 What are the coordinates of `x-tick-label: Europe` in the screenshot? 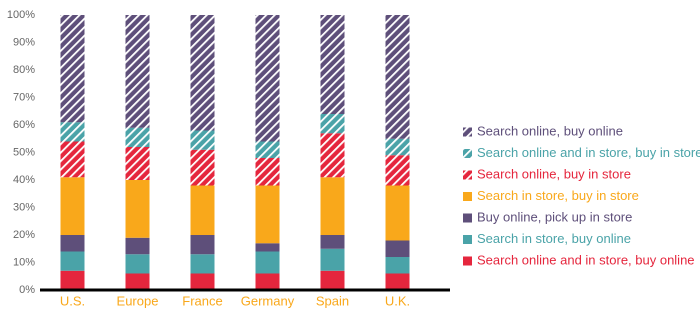 It's located at (138, 300).